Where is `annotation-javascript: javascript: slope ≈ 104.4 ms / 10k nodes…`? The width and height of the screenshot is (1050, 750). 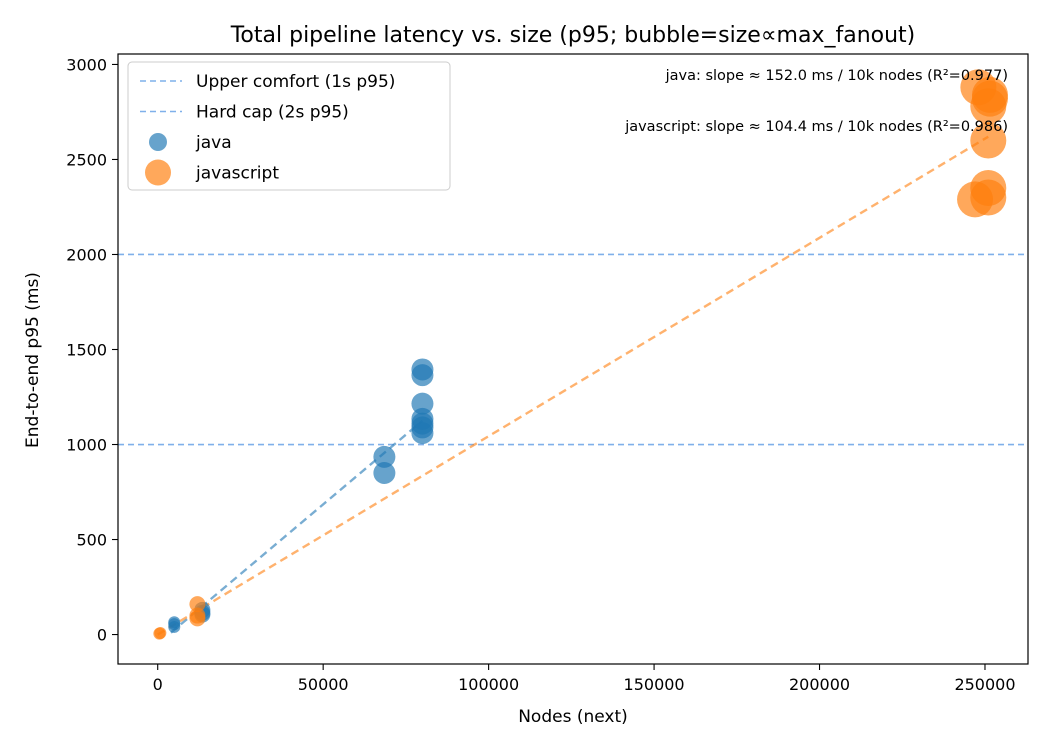 annotation-javascript: javascript: slope ≈ 104.4 ms / 10k nodes… is located at coordinates (816, 127).